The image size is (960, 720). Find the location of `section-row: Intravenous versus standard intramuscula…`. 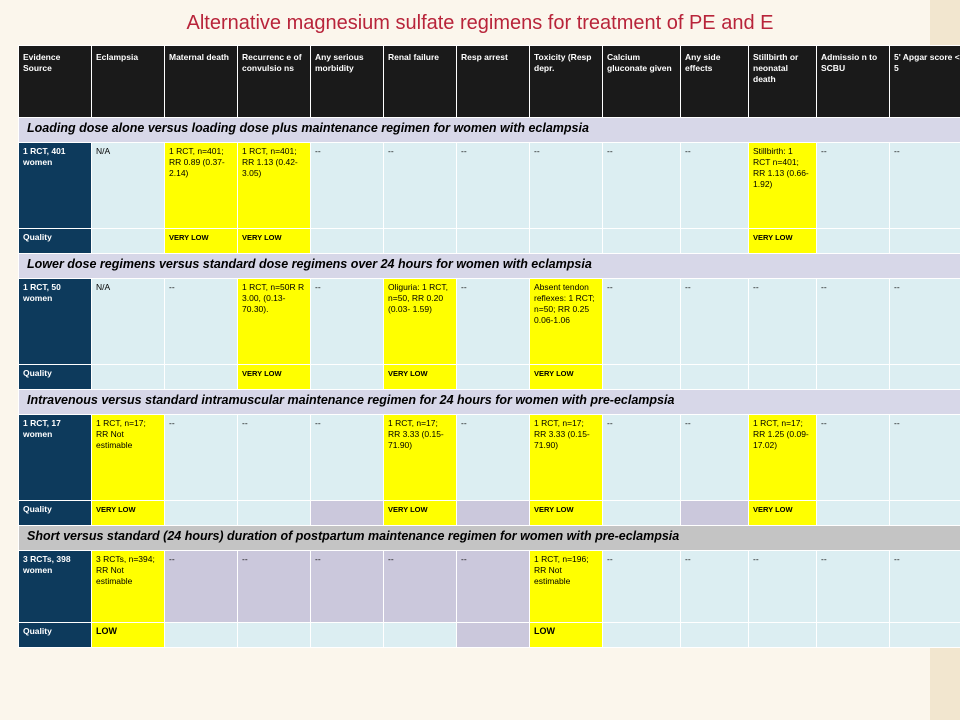

section-row: Intravenous versus standard intramuscula… is located at coordinates (489, 402).